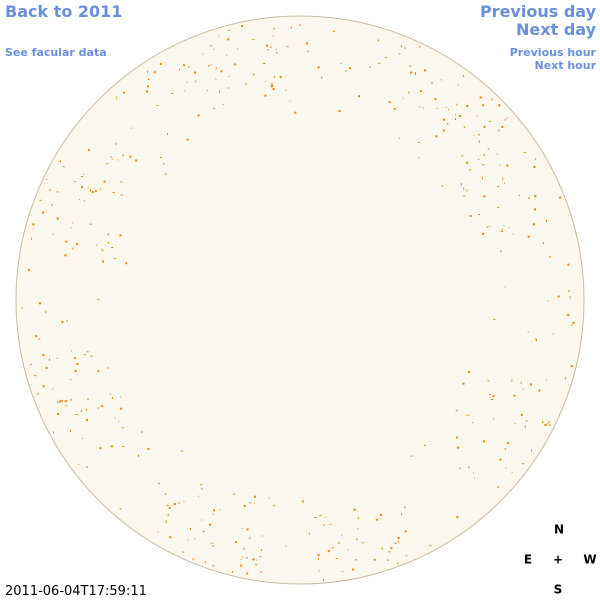 The image size is (600, 600). What do you see at coordinates (566, 65) in the screenshot?
I see `next-hour-link: Next hour` at bounding box center [566, 65].